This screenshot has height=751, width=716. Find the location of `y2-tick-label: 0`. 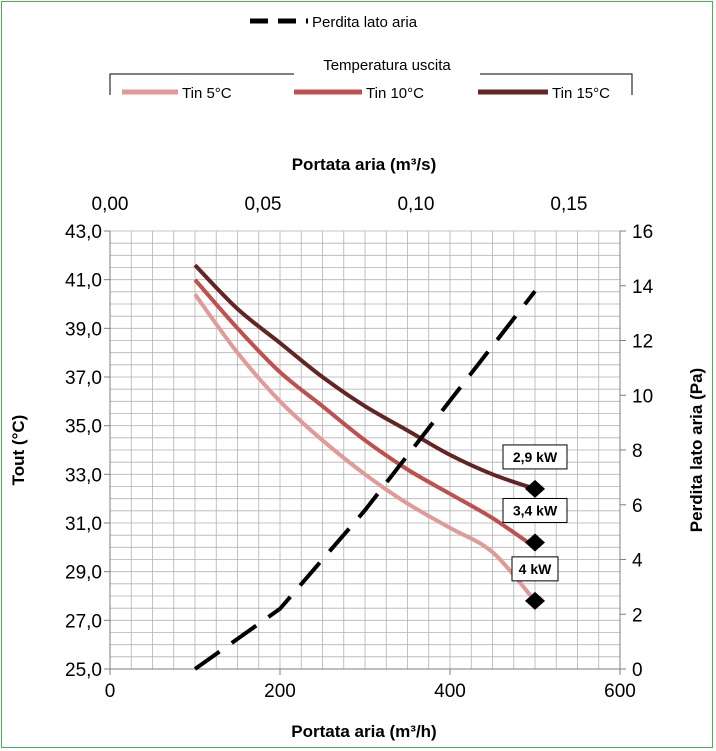

y2-tick-label: 0 is located at coordinates (637, 670).